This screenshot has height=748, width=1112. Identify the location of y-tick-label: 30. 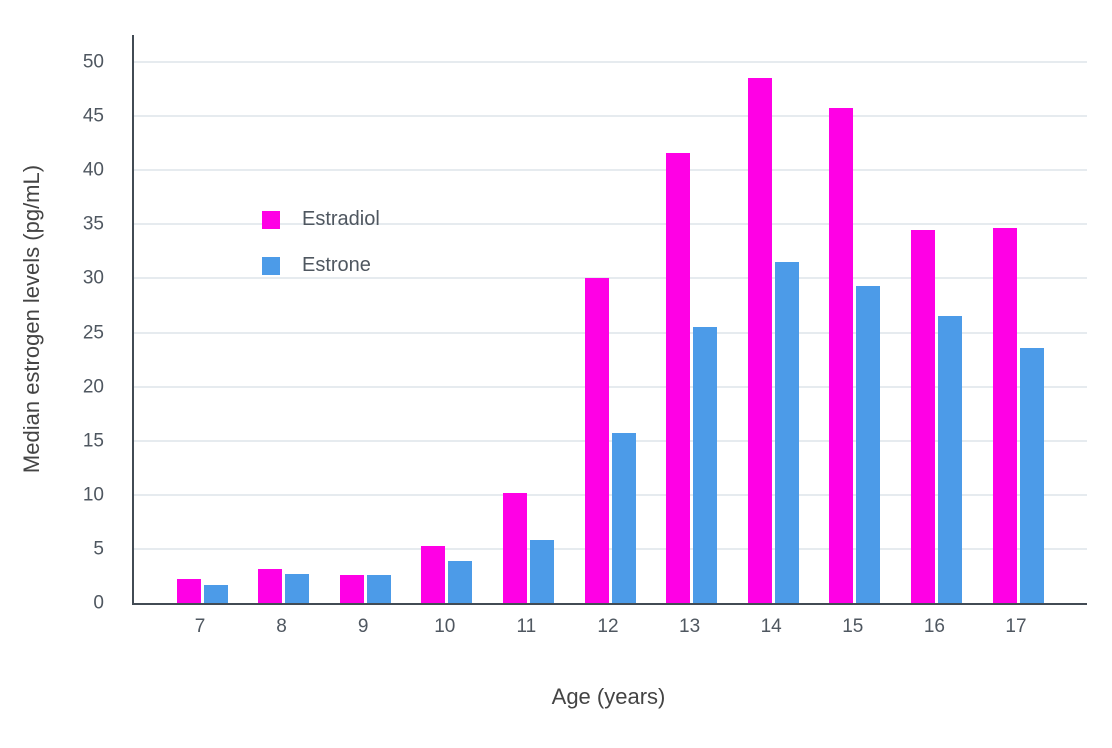
(93, 278).